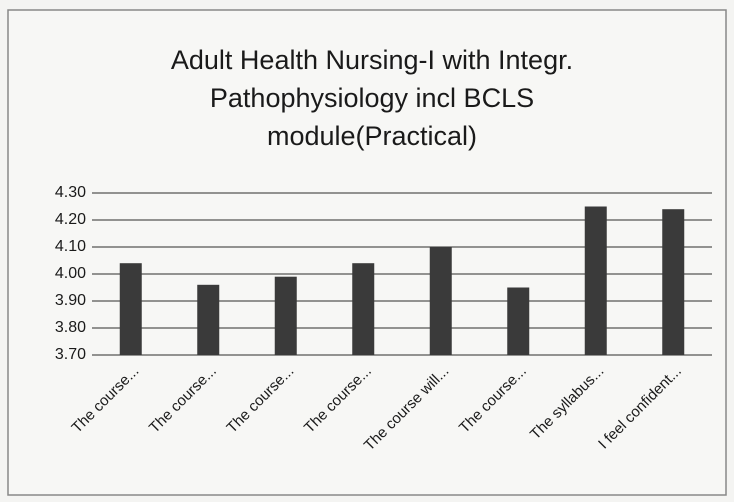 The width and height of the screenshot is (734, 502). Describe the element at coordinates (70, 354) in the screenshot. I see `y-tick-label: 3.70` at that location.